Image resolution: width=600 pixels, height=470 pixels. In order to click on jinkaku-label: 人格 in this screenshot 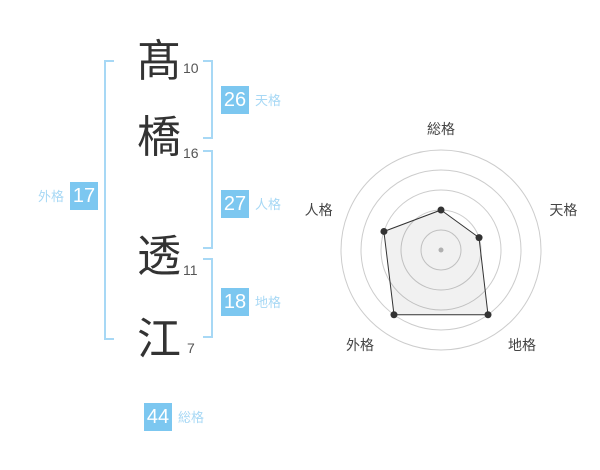, I will do `click(268, 204)`.